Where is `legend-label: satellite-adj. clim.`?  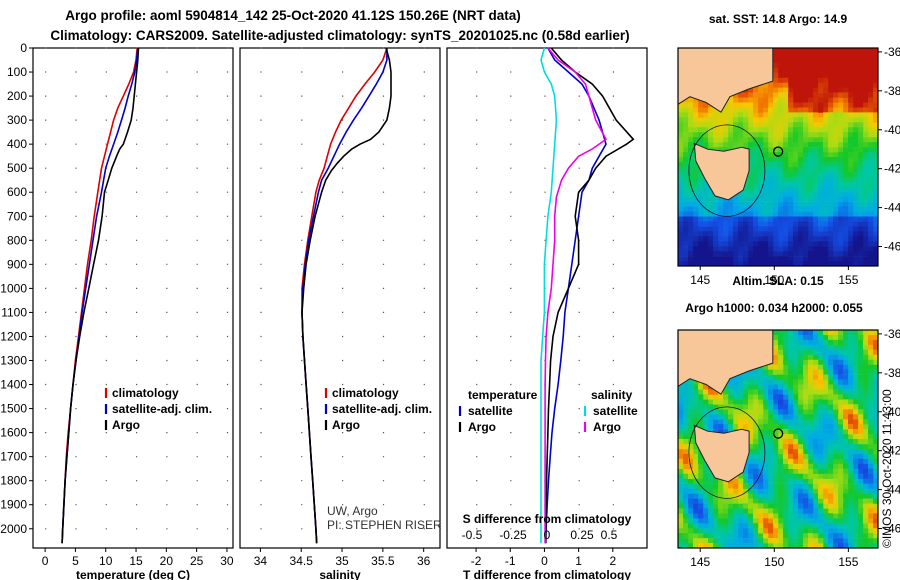 legend-label: satellite-adj. clim. is located at coordinates (162, 409).